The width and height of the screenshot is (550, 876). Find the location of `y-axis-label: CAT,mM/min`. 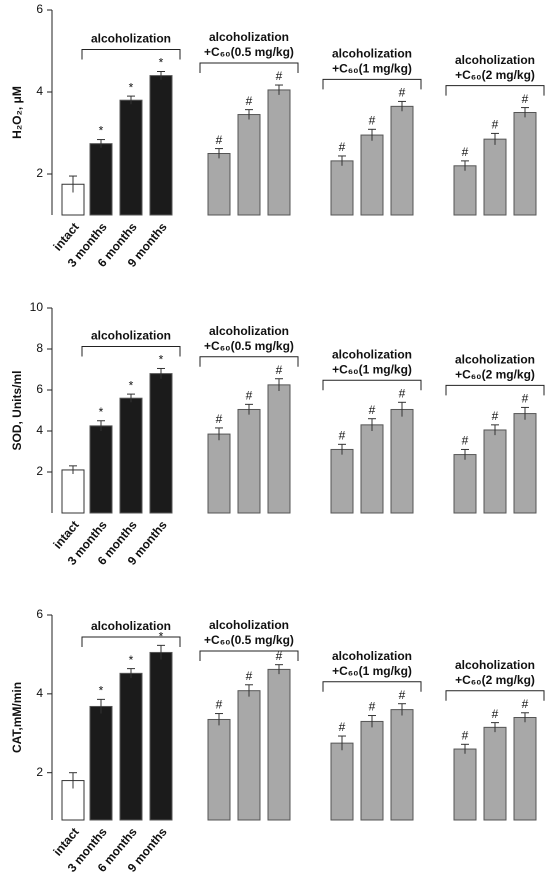

y-axis-label: CAT,mM/min is located at coordinates (17, 717).